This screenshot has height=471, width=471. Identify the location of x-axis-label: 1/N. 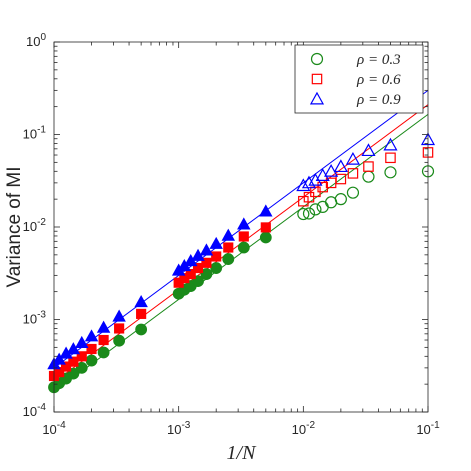
(242, 453).